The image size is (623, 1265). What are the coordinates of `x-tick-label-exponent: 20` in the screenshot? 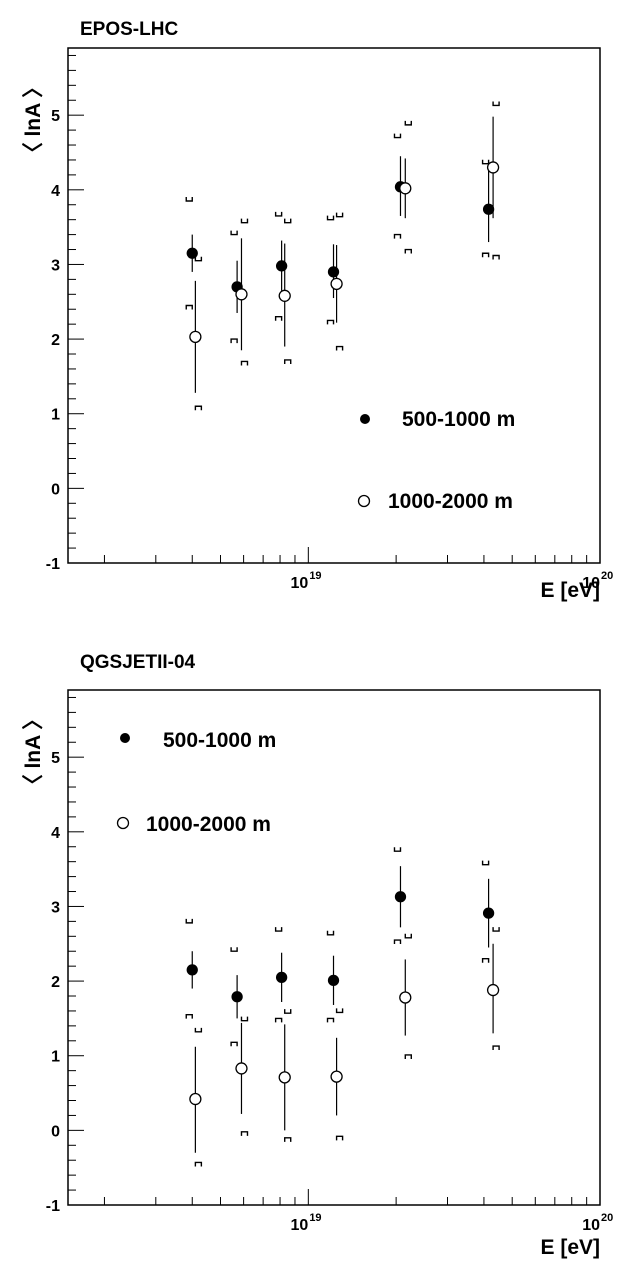 It's located at (607, 576).